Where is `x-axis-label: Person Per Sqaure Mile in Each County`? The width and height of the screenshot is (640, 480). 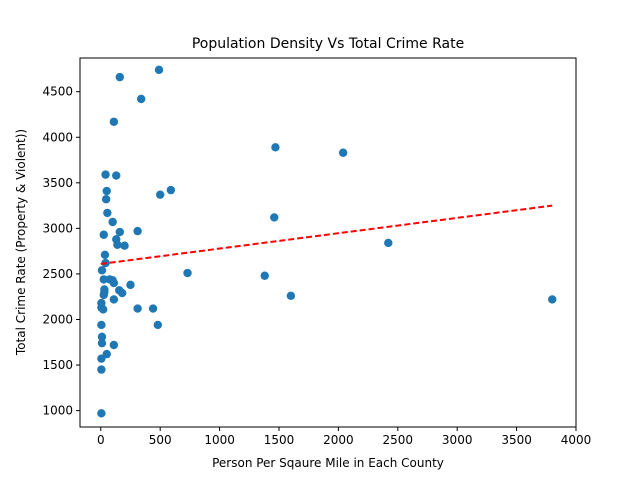
x-axis-label: Person Per Sqaure Mile in Each County is located at coordinates (328, 463).